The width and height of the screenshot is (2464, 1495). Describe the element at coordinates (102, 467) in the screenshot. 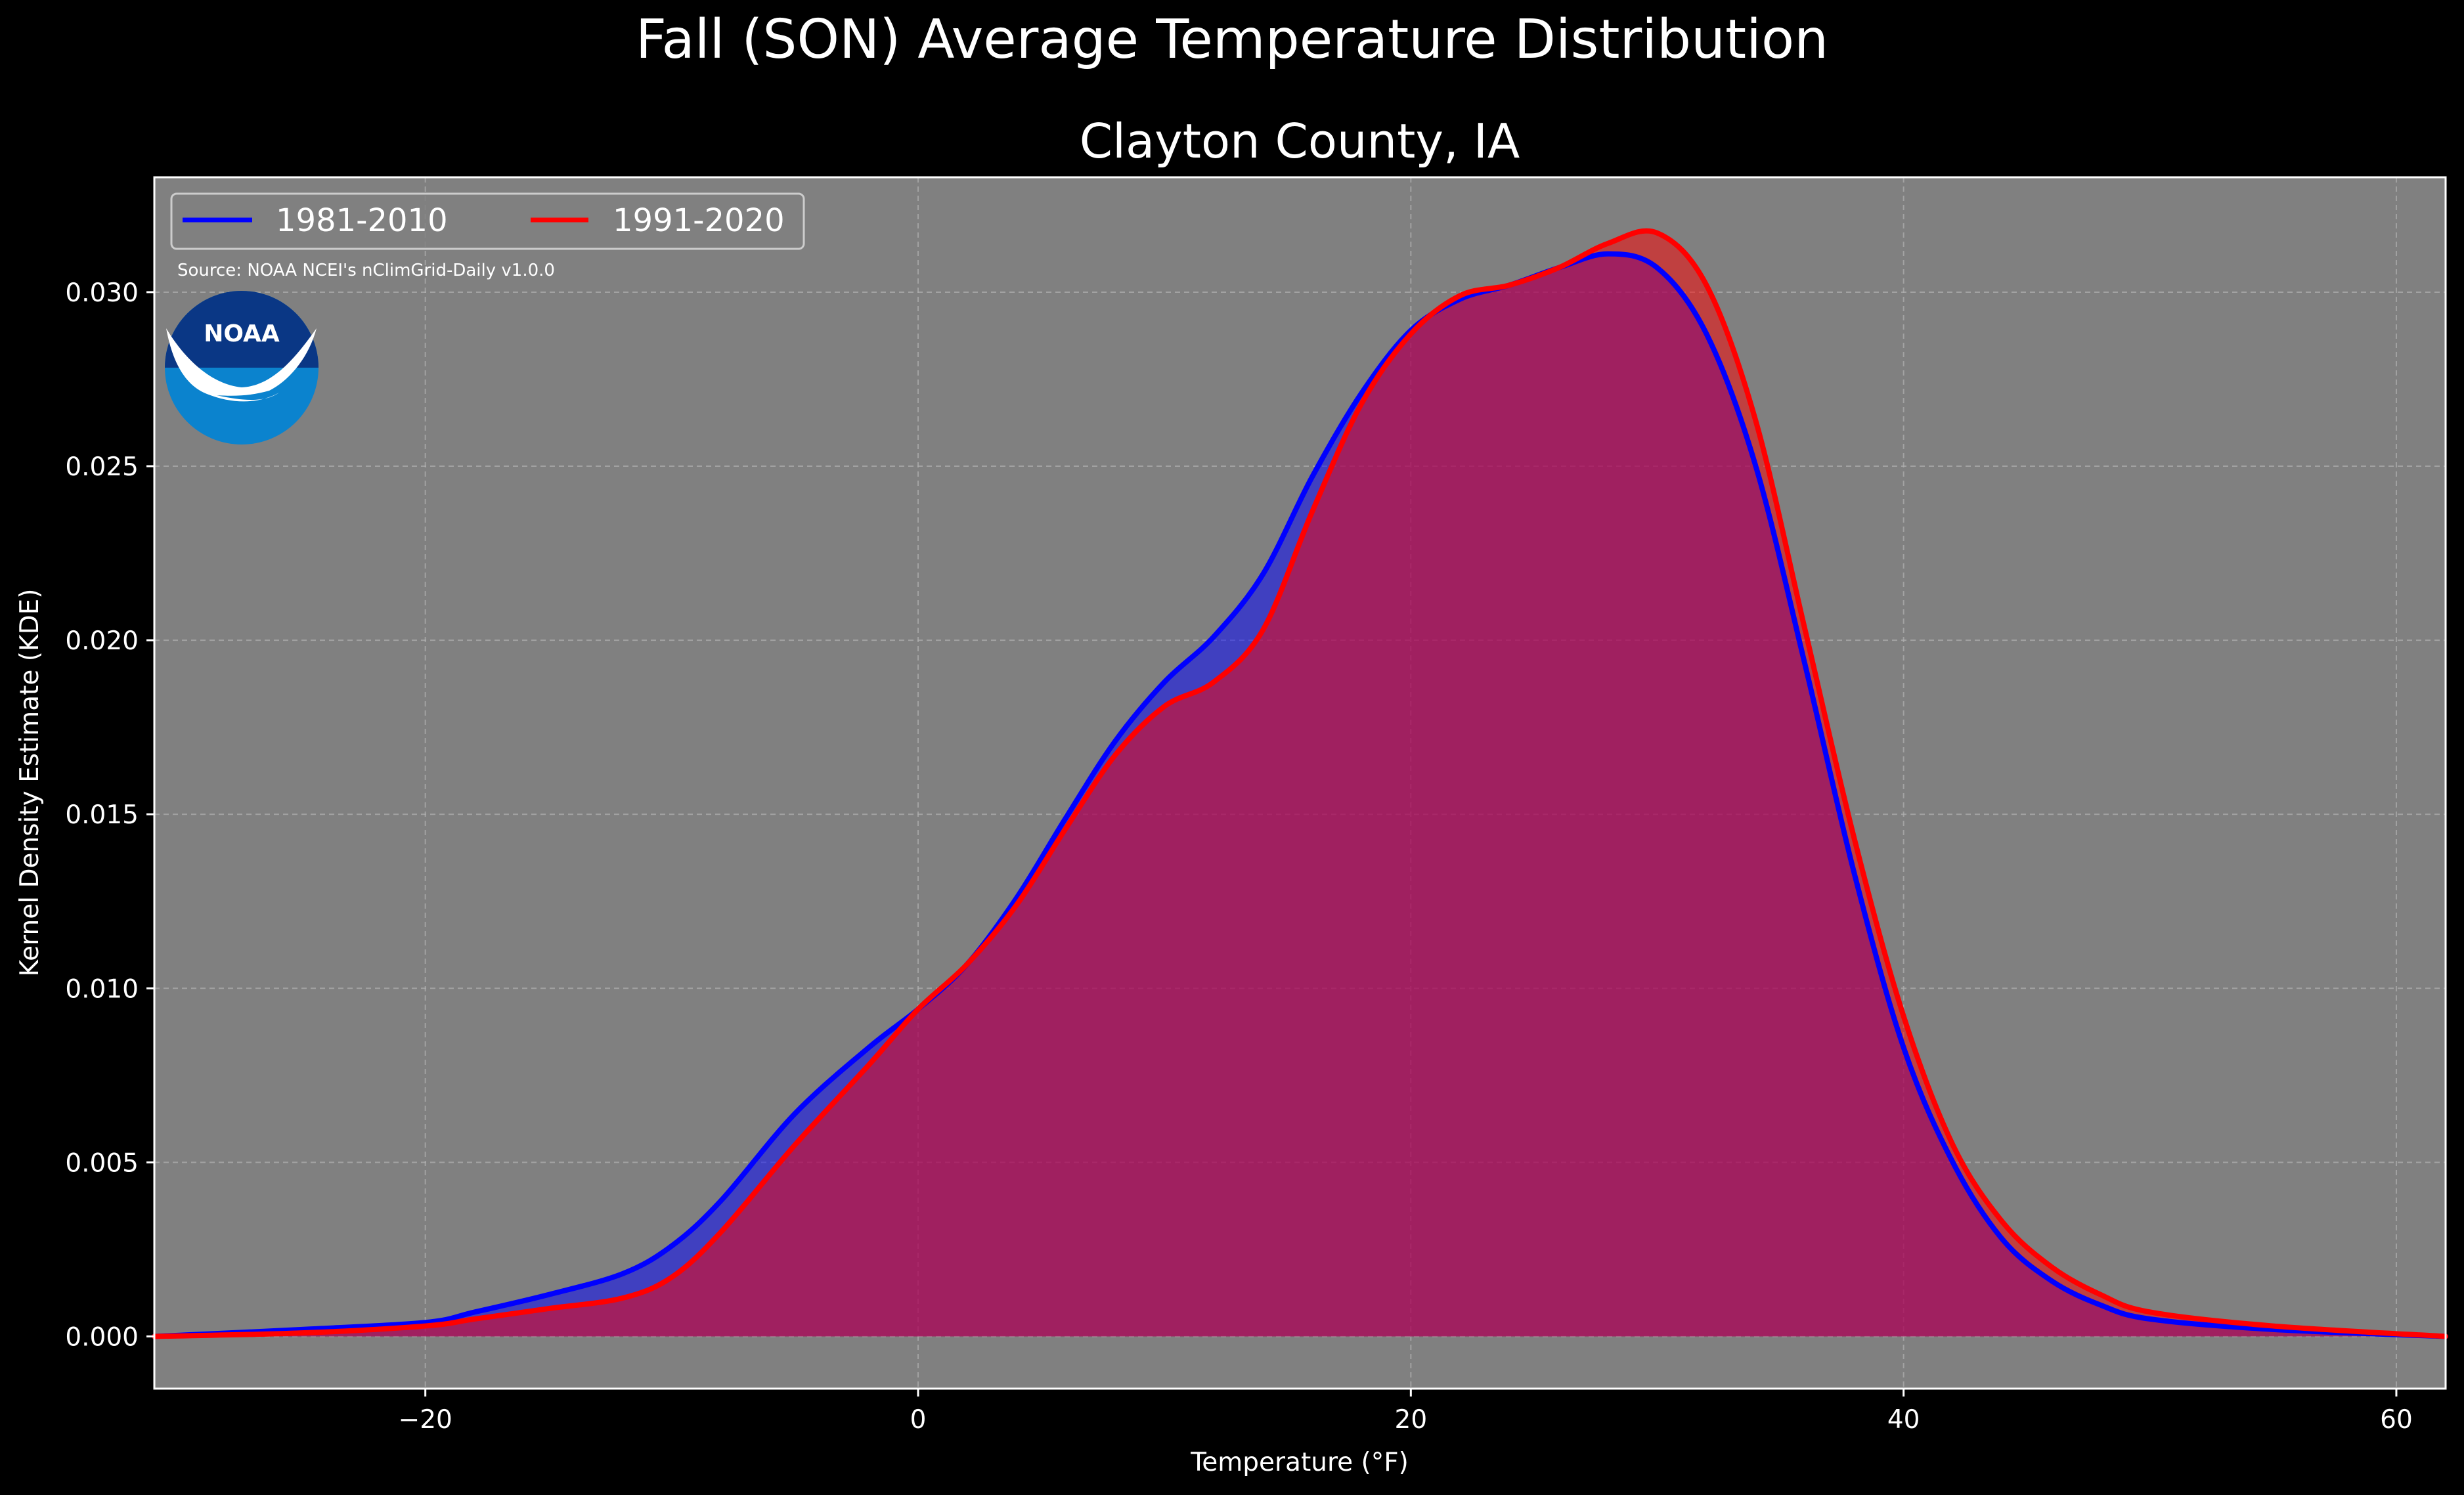

I see `y-tick-label: 0.025` at that location.